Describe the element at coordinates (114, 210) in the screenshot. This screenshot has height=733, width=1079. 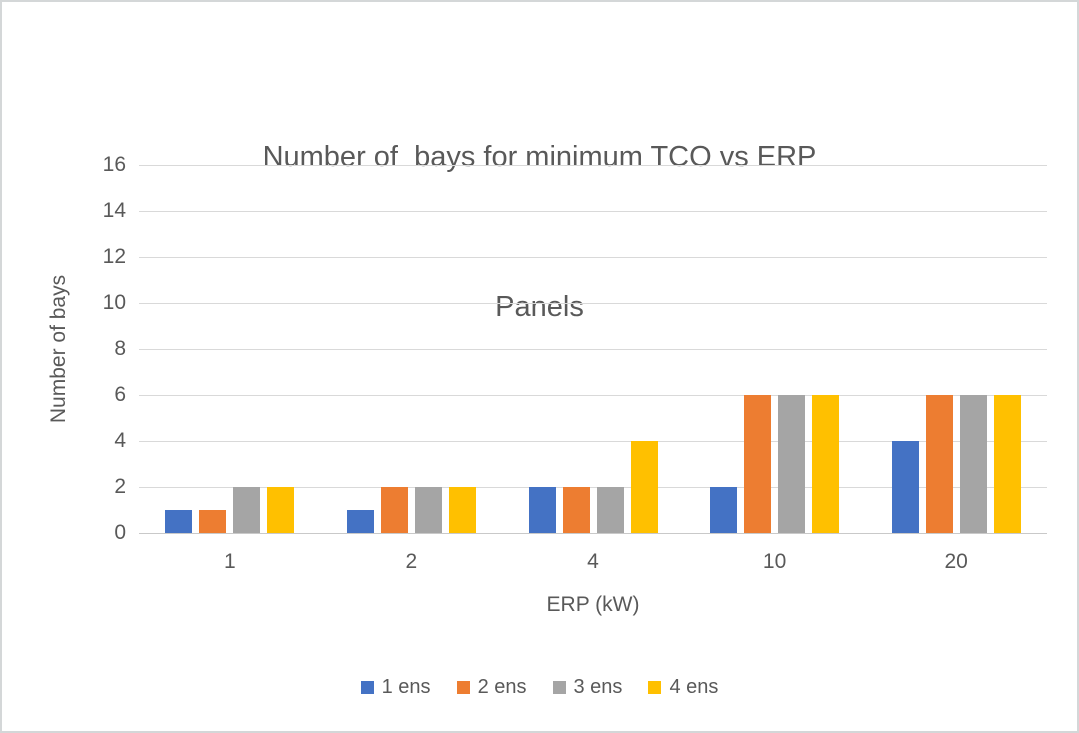
I see `y-tick-label: 14` at that location.